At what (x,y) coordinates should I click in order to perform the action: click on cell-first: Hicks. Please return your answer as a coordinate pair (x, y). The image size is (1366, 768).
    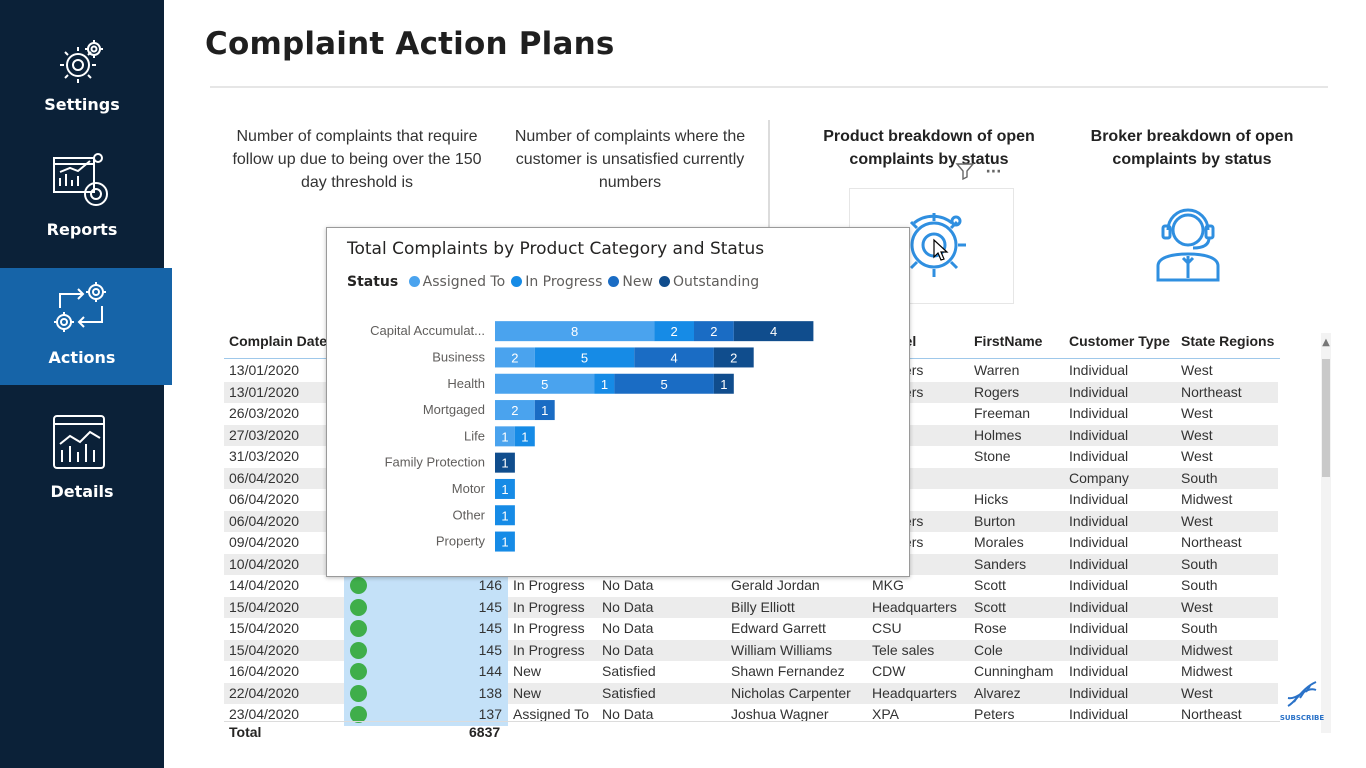
    Looking at the image, I should click on (991, 499).